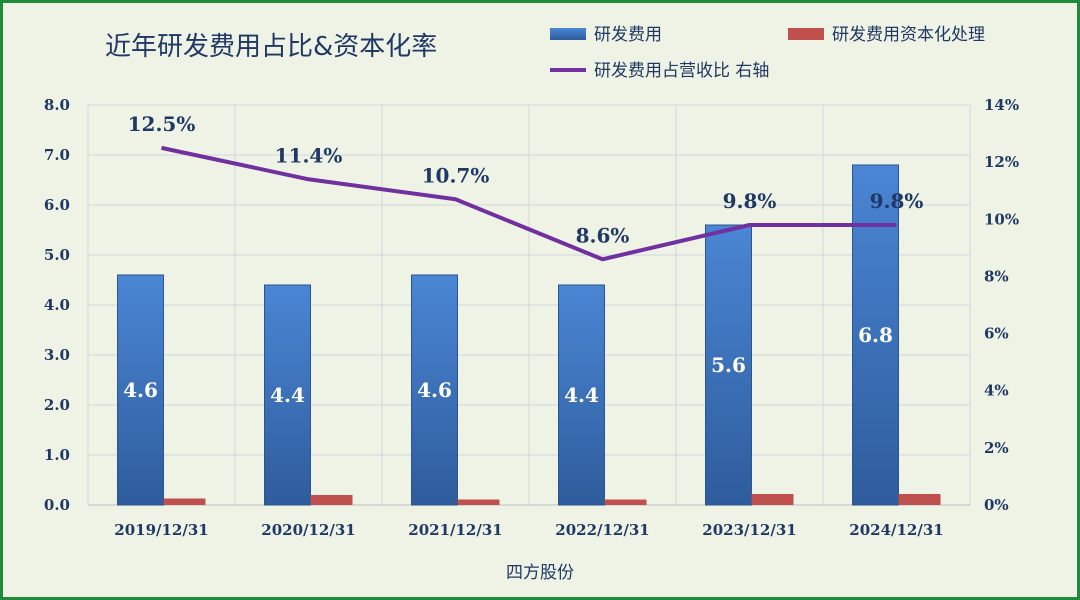 The image size is (1080, 600). What do you see at coordinates (57, 205) in the screenshot?
I see `left-tick-label: 6.0` at bounding box center [57, 205].